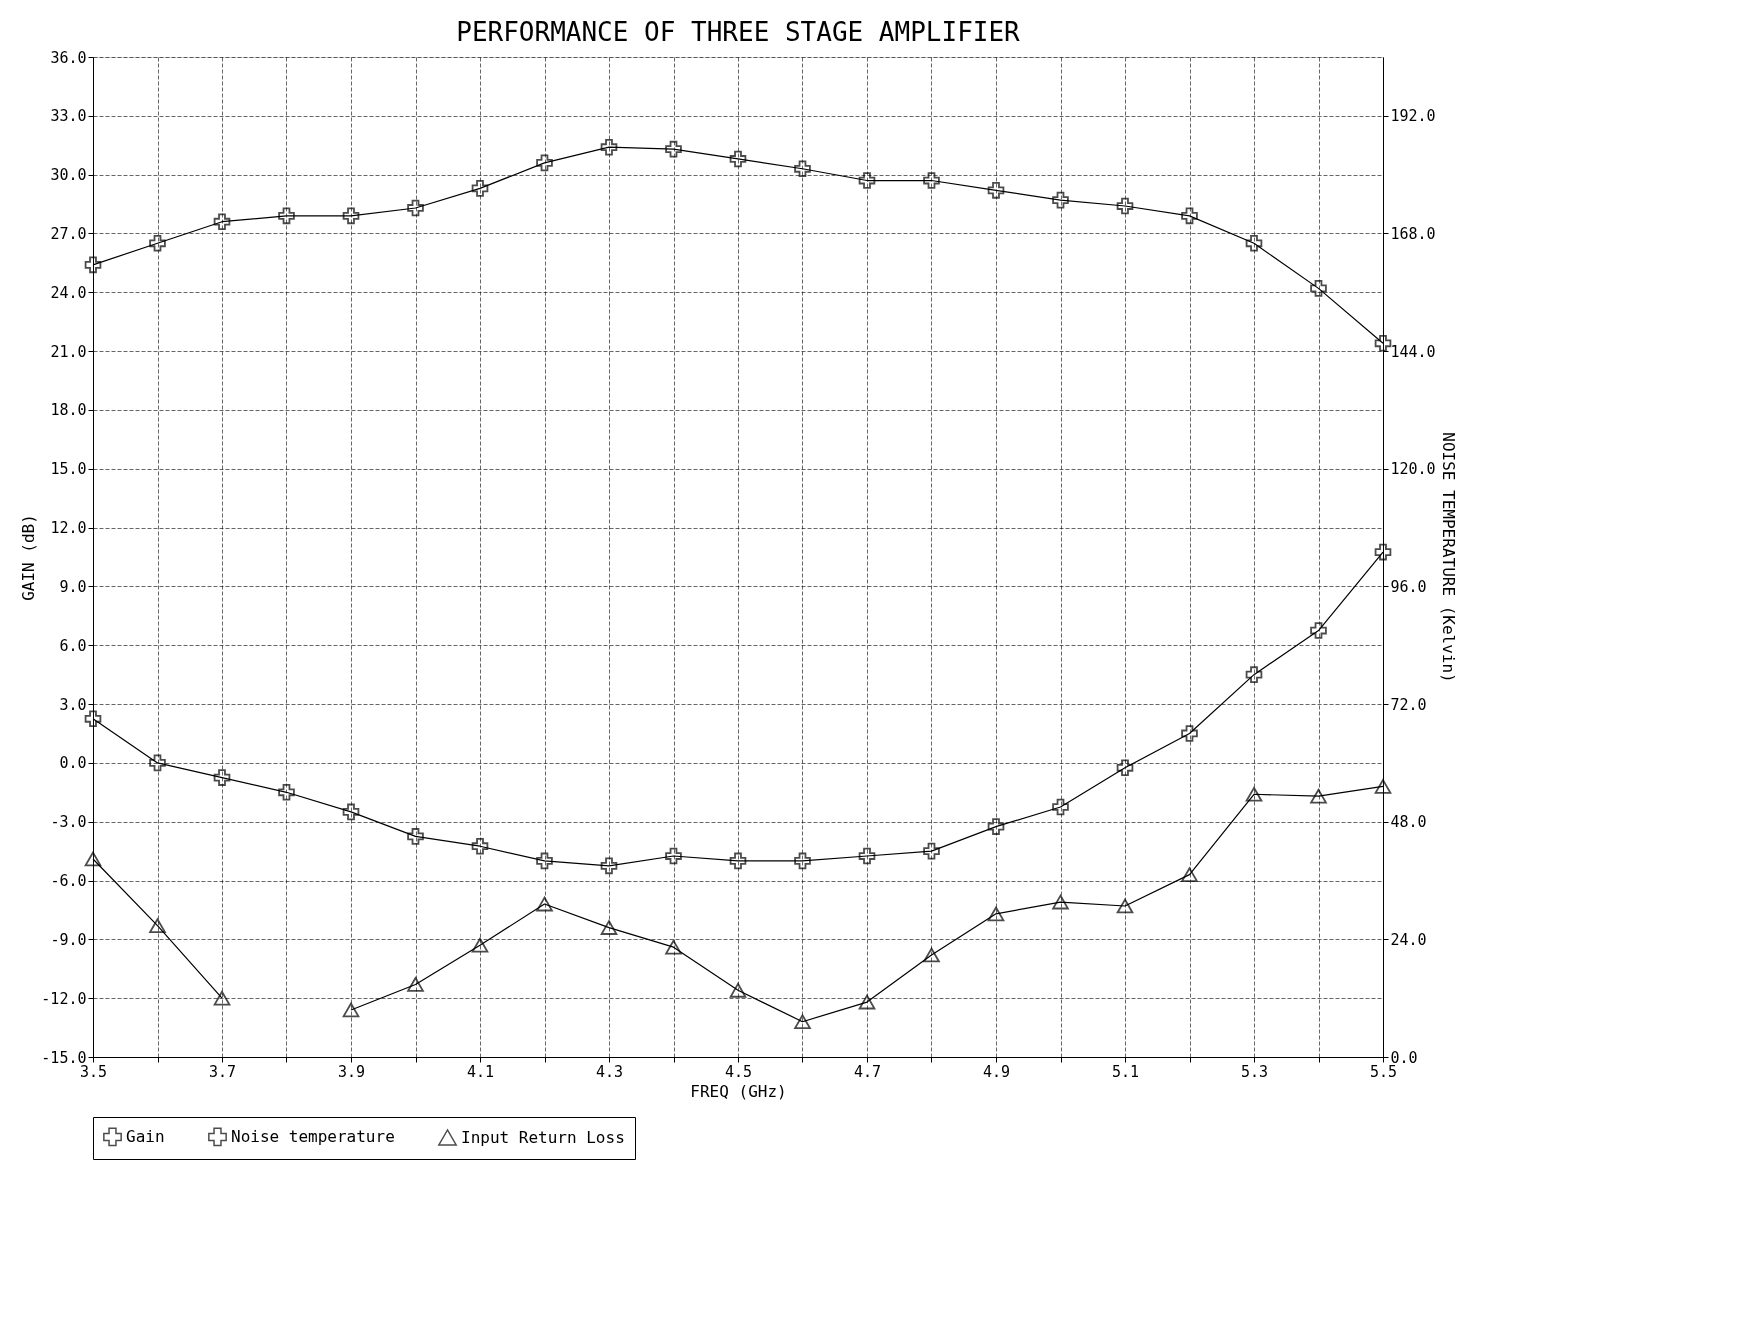 This screenshot has width=1752, height=1328. What do you see at coordinates (68, 881) in the screenshot?
I see `y-tick-label: -6.0` at bounding box center [68, 881].